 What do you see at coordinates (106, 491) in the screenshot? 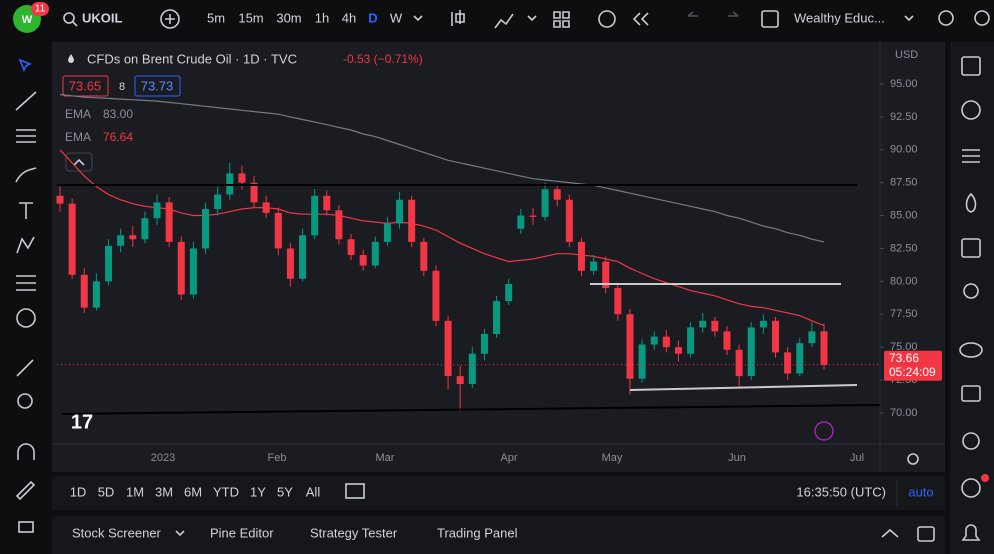
I see `range-button: 5D` at bounding box center [106, 491].